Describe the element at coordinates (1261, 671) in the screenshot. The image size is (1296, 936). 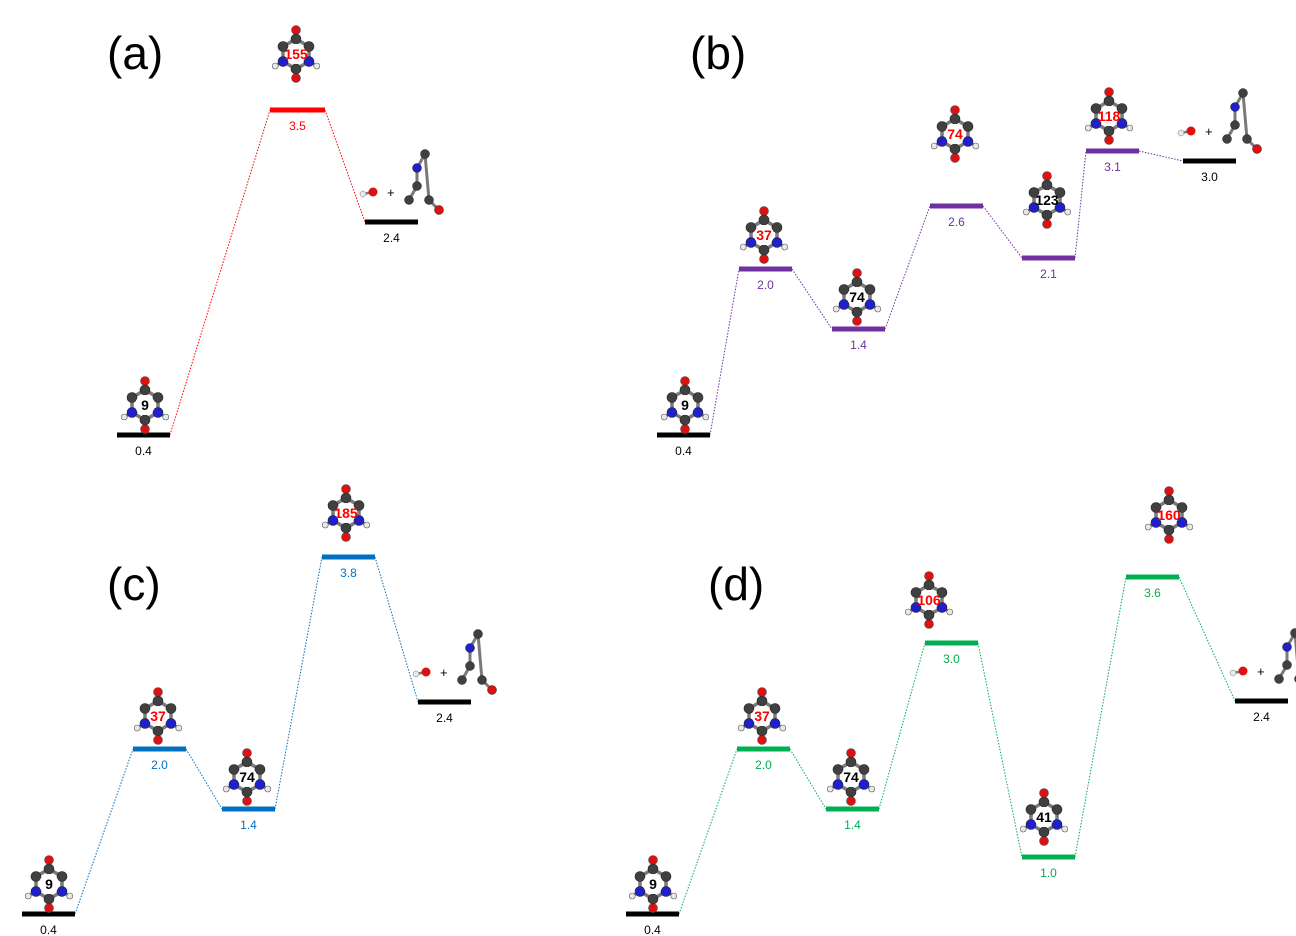
I see `plus-sign: +` at that location.